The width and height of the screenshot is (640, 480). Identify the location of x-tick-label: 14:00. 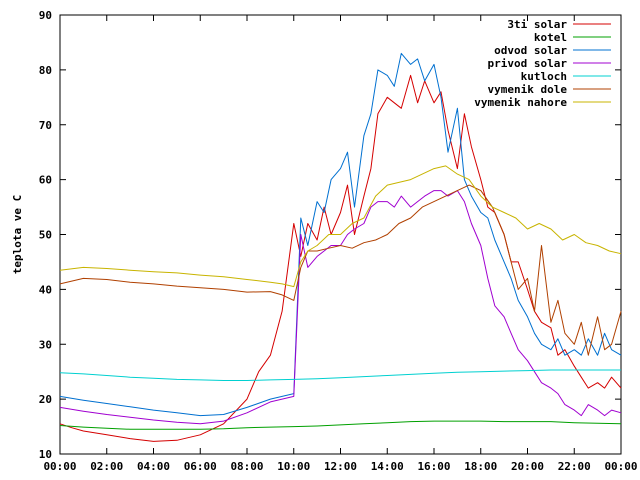
(387, 466).